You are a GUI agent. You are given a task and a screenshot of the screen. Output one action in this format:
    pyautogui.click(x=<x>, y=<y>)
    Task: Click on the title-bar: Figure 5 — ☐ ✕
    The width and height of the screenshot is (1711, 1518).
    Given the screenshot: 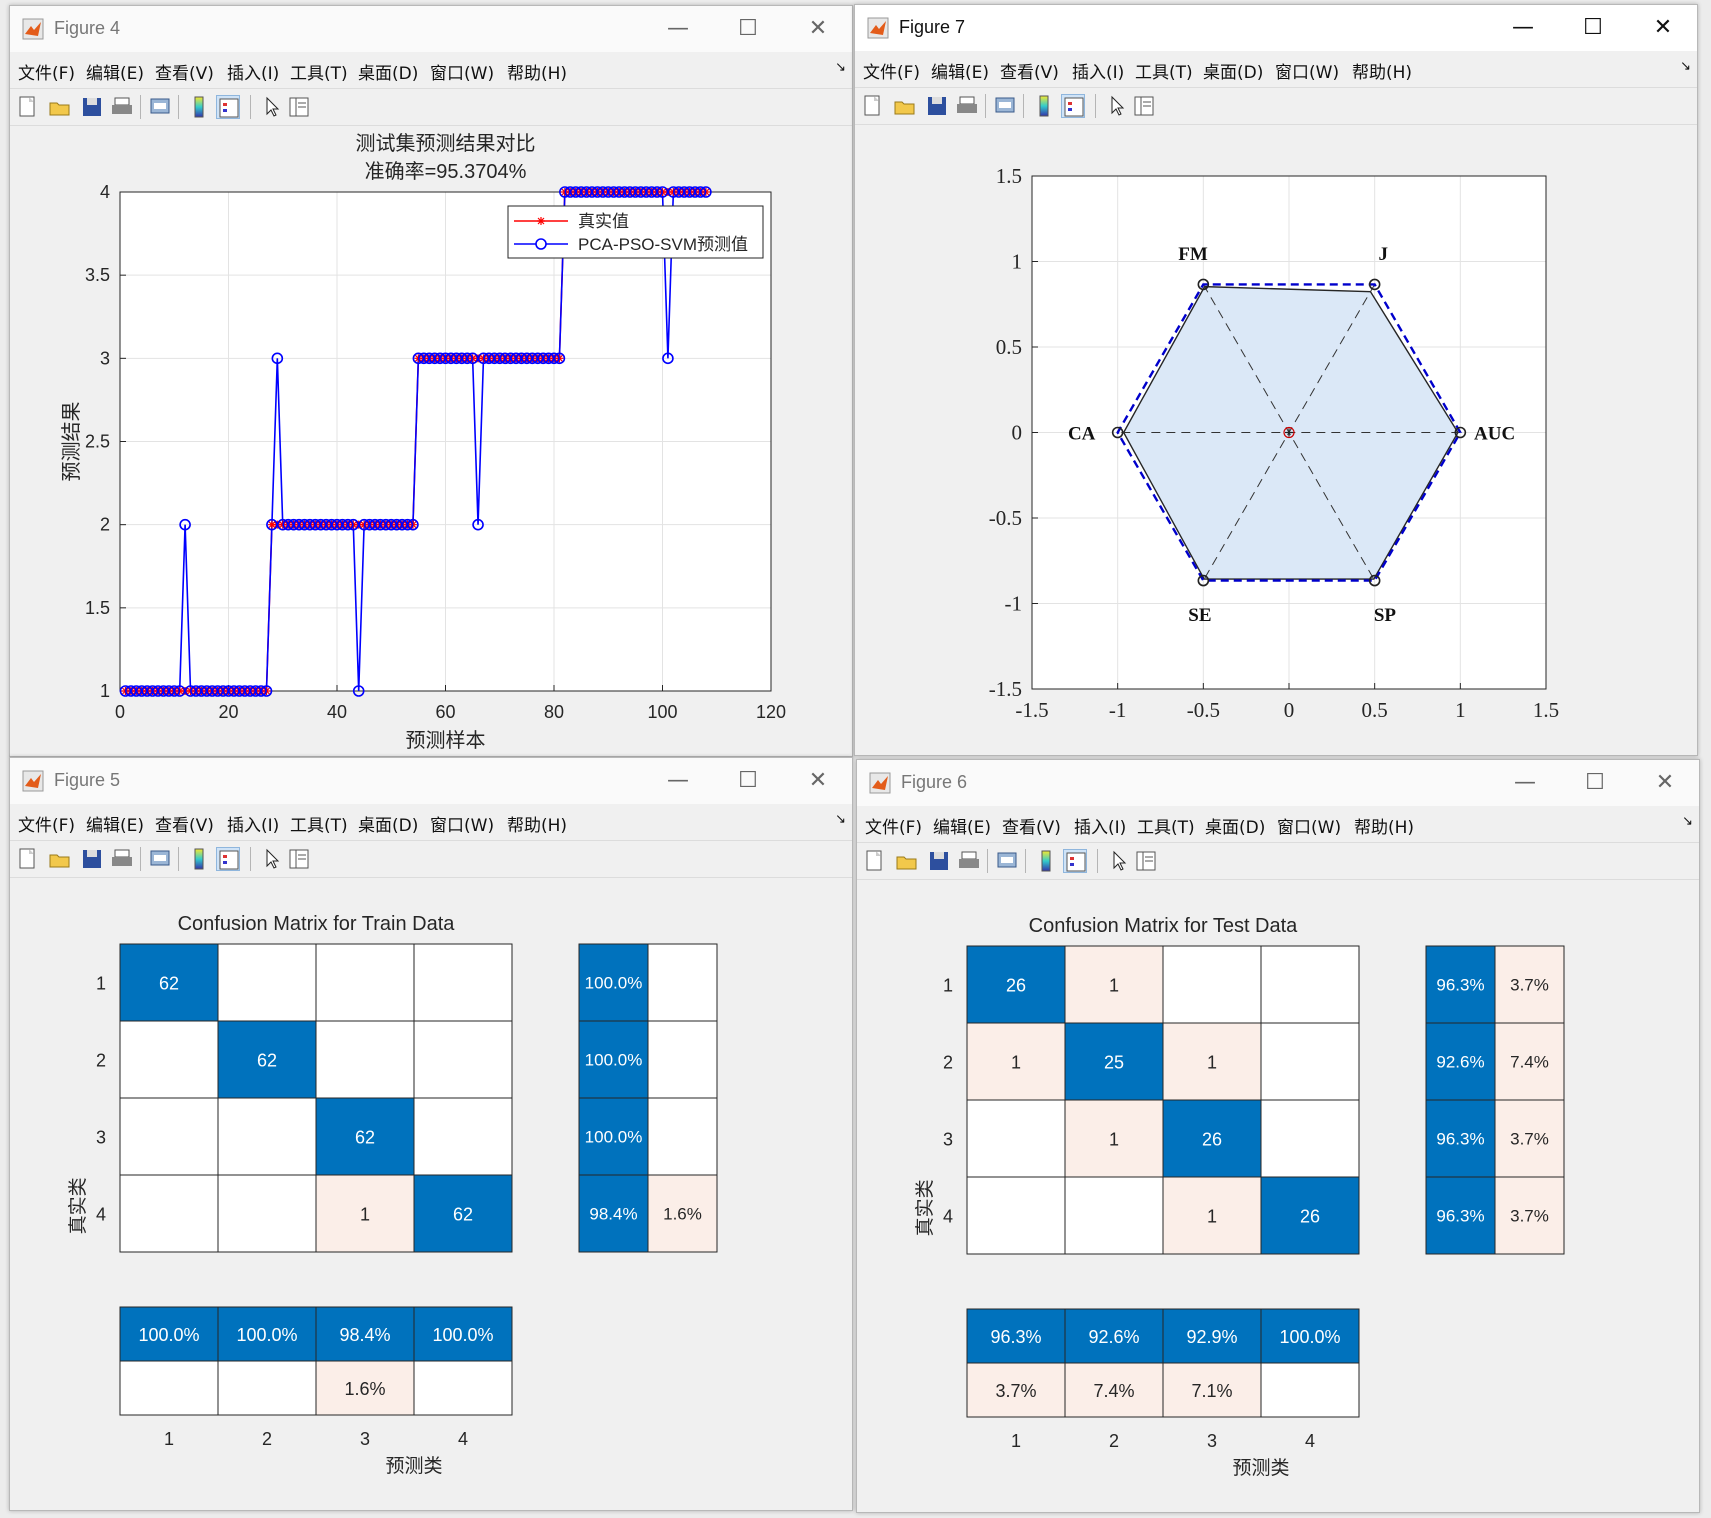 What is the action you would take?
    pyautogui.click(x=431, y=781)
    